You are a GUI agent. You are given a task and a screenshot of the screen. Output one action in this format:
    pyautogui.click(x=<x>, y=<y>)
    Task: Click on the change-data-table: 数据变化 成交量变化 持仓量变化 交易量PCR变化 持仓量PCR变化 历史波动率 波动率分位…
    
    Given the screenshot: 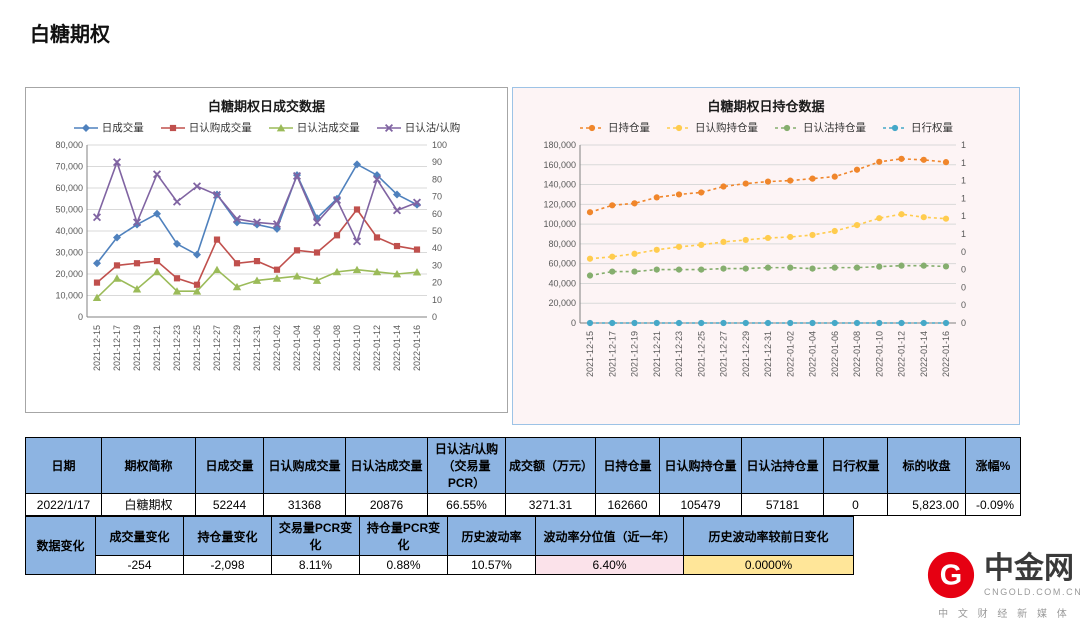 What is the action you would take?
    pyautogui.click(x=439, y=545)
    